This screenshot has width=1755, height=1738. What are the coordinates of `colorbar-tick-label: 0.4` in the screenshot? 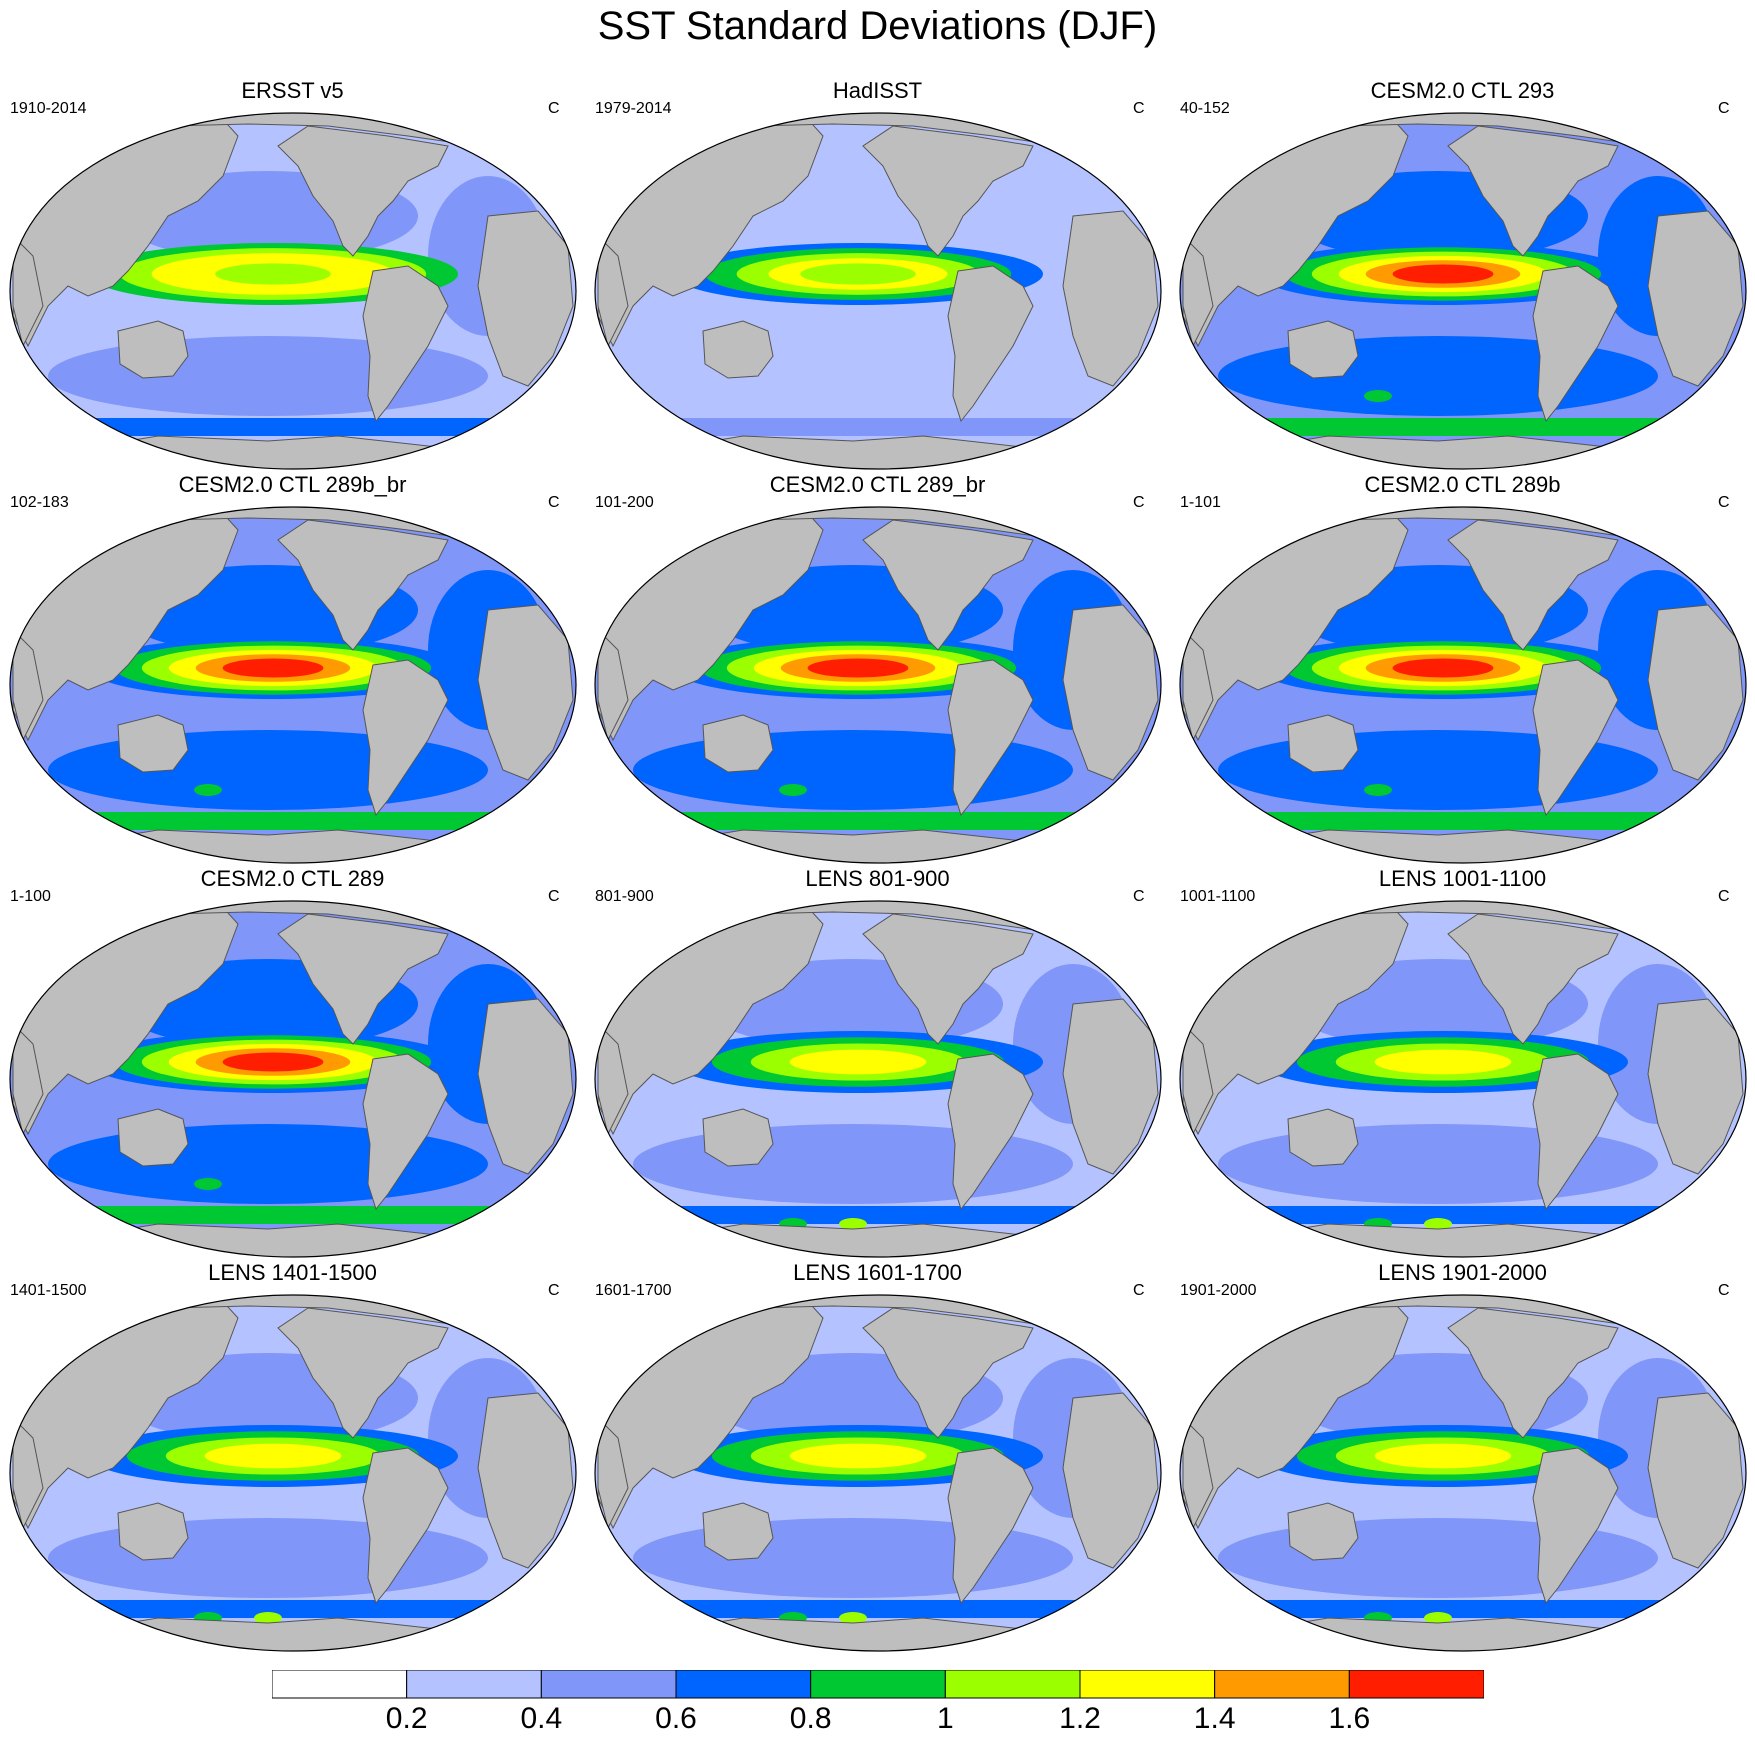 It's located at (541, 1718).